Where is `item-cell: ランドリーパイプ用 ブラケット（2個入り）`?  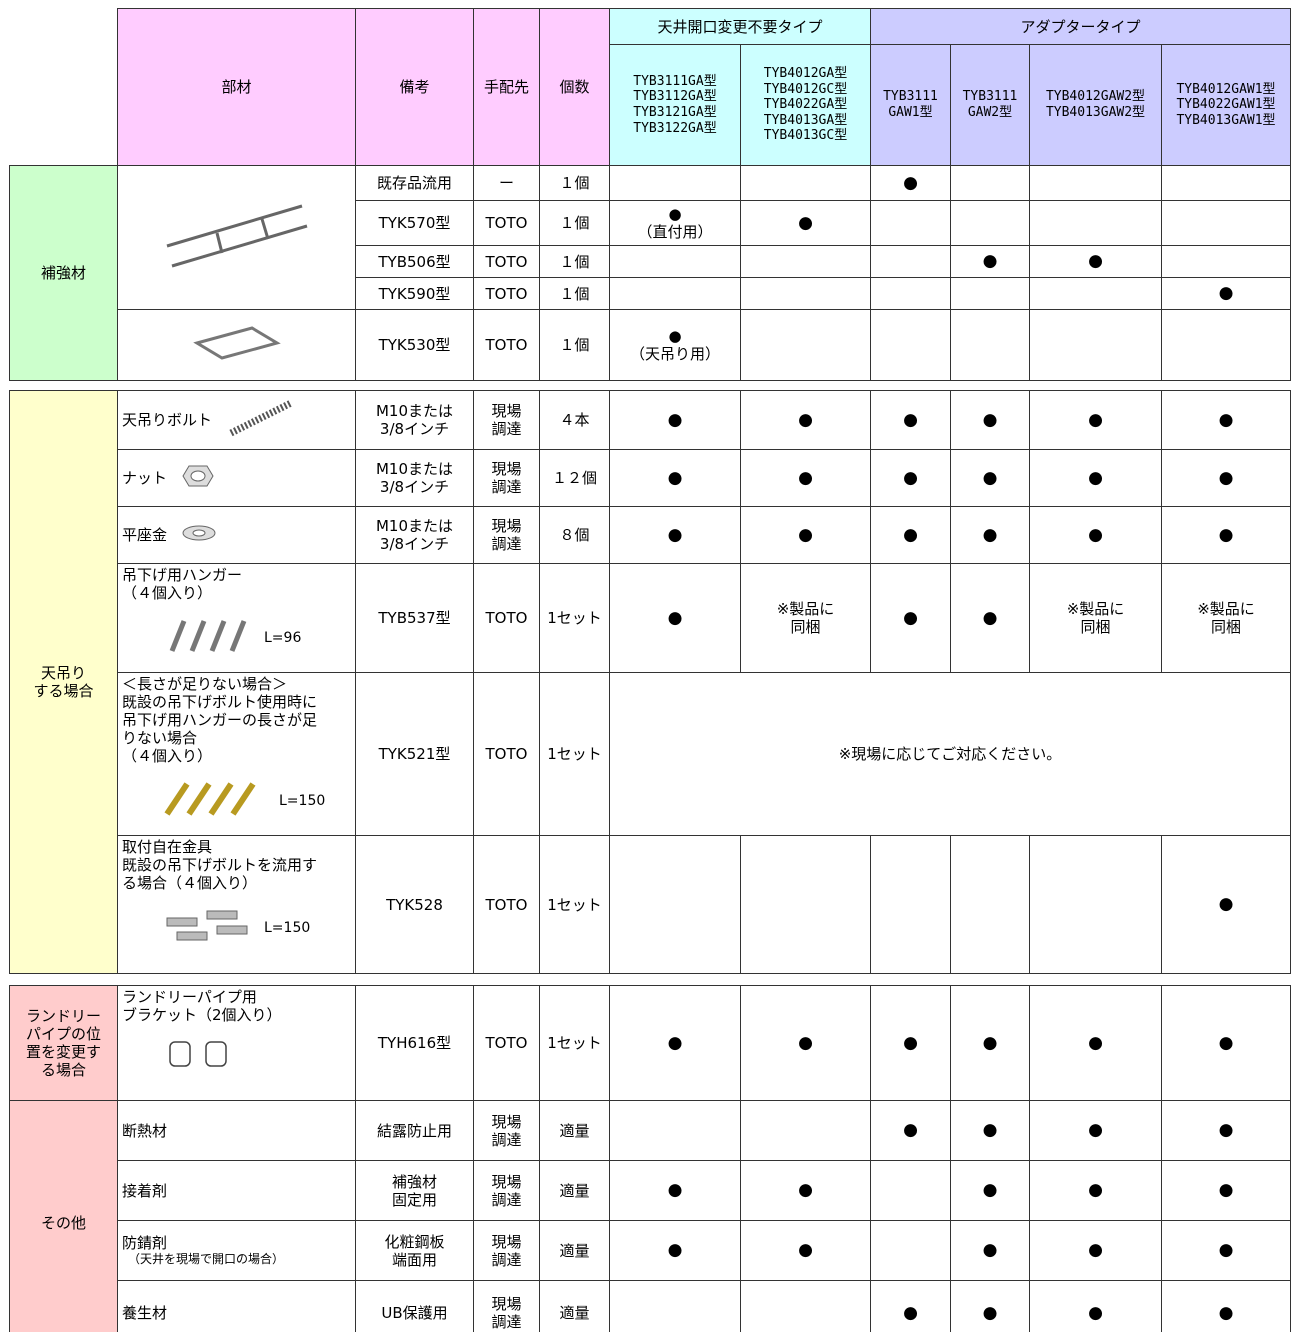
item-cell: ランドリーパイプ用 ブラケット（2個入り） is located at coordinates (236, 1043).